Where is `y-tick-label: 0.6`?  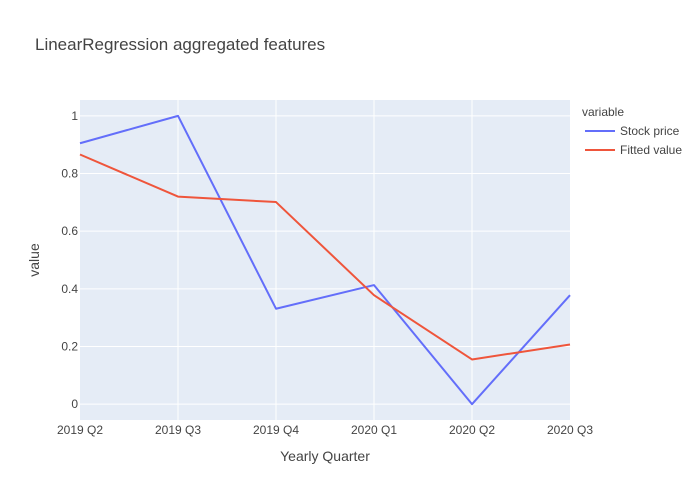 y-tick-label: 0.6 is located at coordinates (69, 231).